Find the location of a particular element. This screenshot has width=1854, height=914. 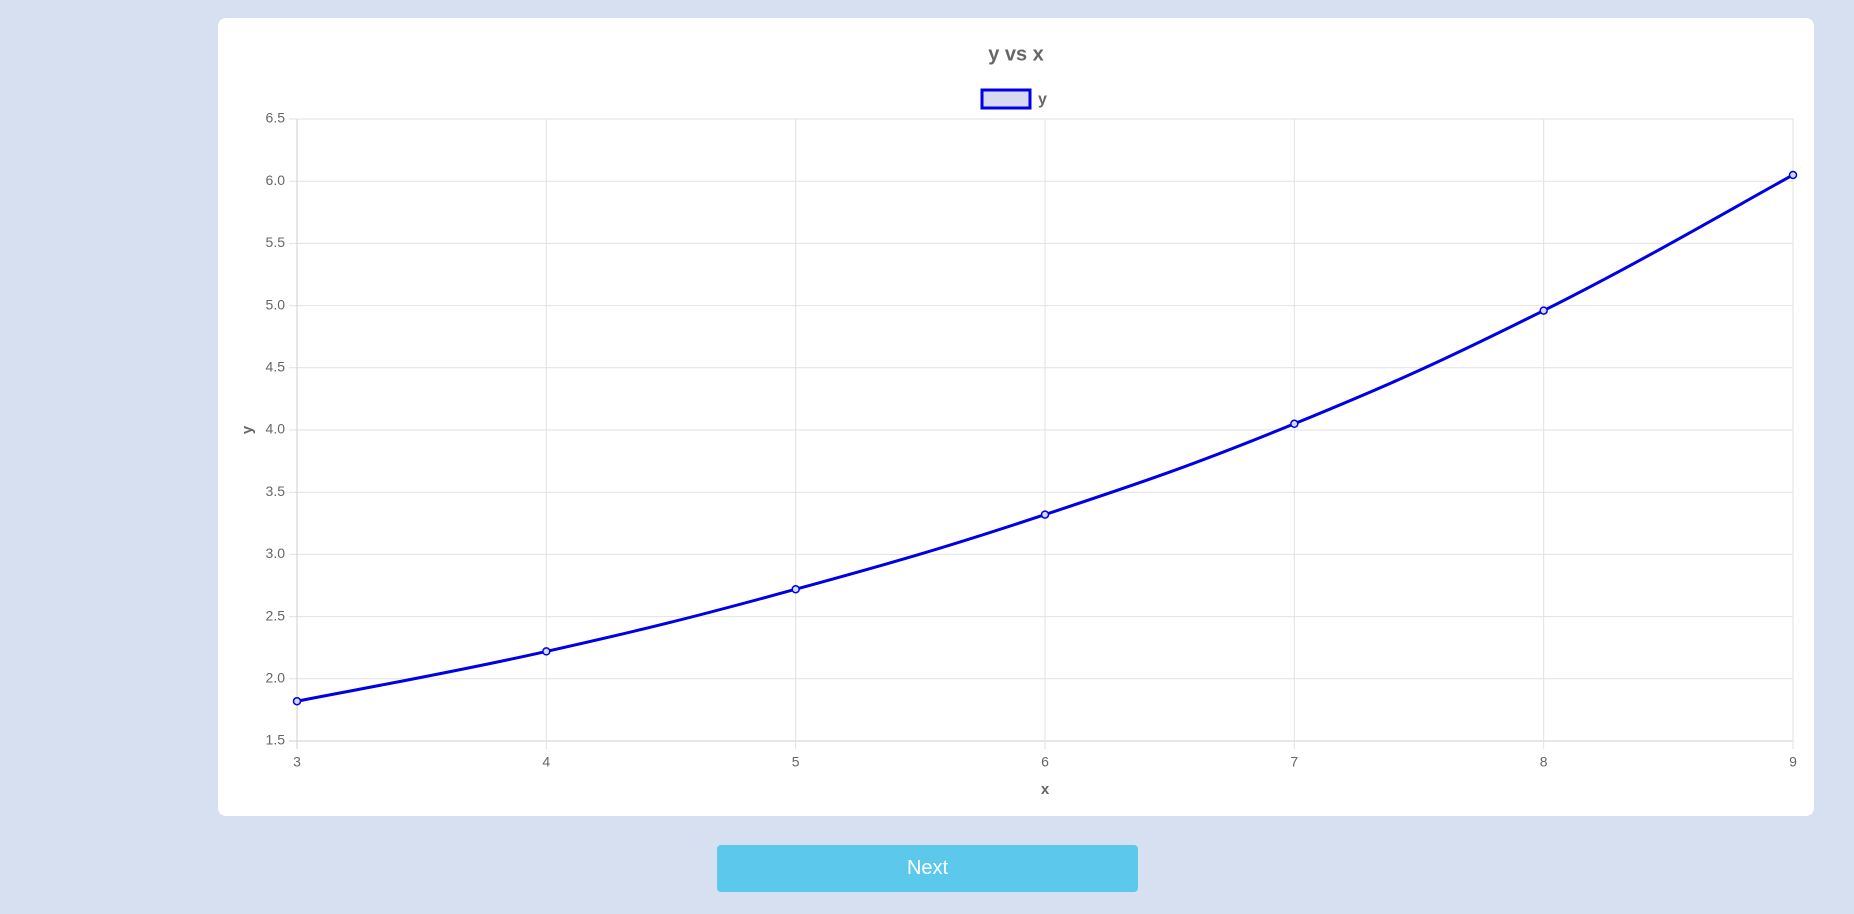

y-tick-label: 1.5 is located at coordinates (276, 740).